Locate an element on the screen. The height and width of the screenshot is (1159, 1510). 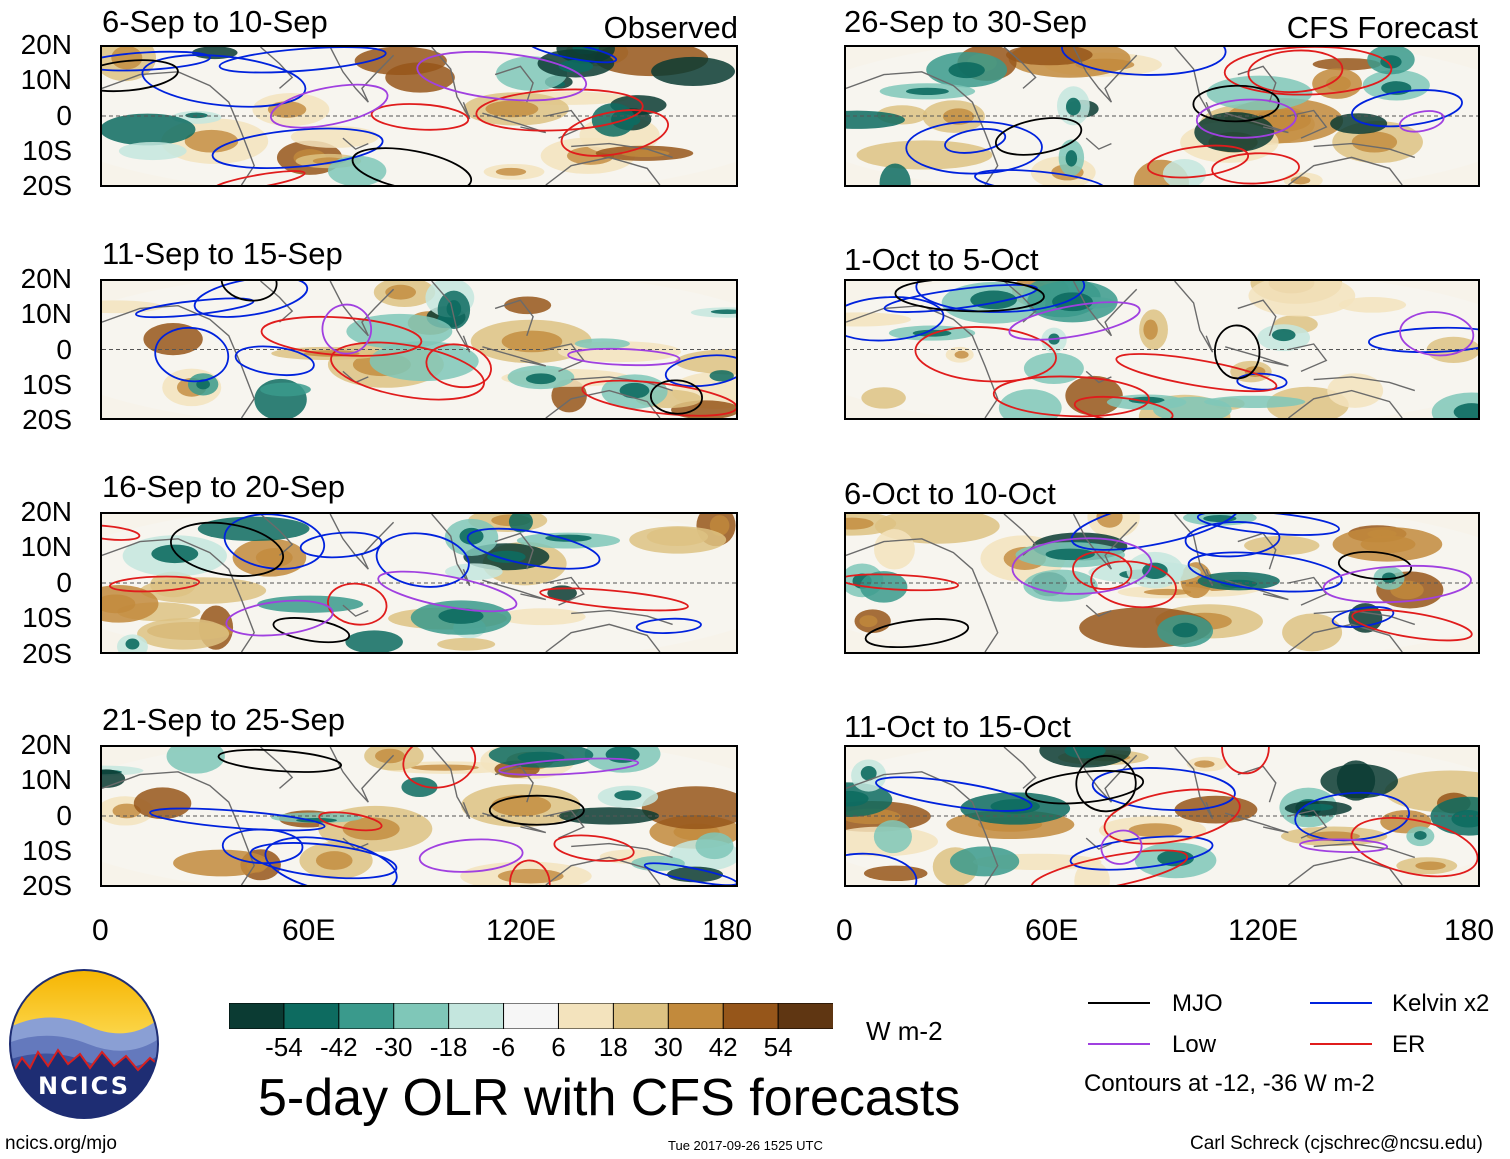
colorbar-tick-label: -6 is located at coordinates (503, 1047).